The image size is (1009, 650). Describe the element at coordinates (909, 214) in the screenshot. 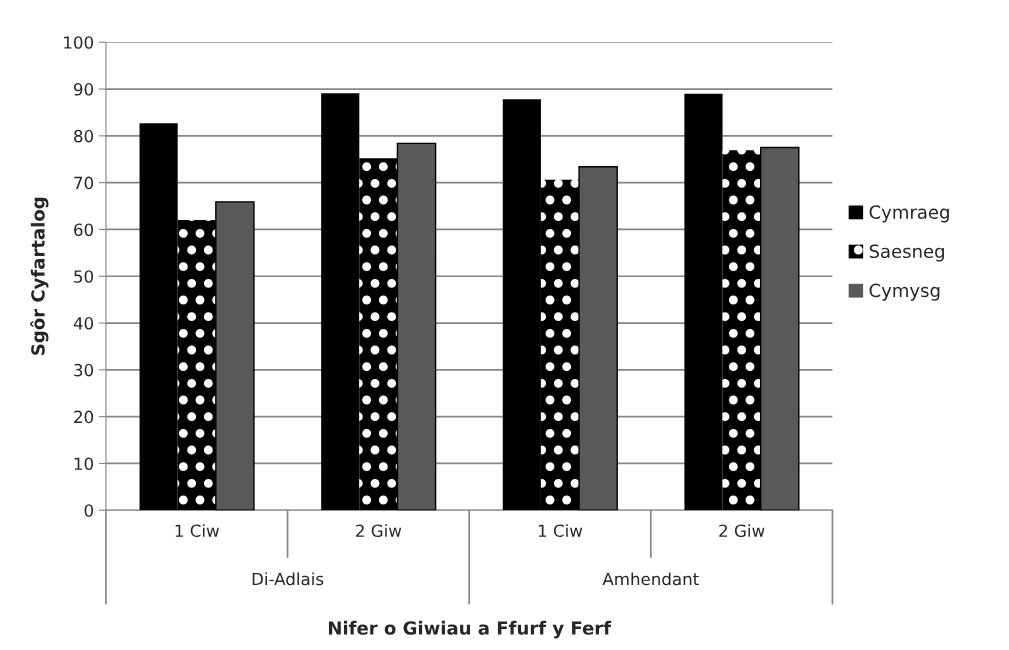

I see `legend-label: Cymraeg` at that location.